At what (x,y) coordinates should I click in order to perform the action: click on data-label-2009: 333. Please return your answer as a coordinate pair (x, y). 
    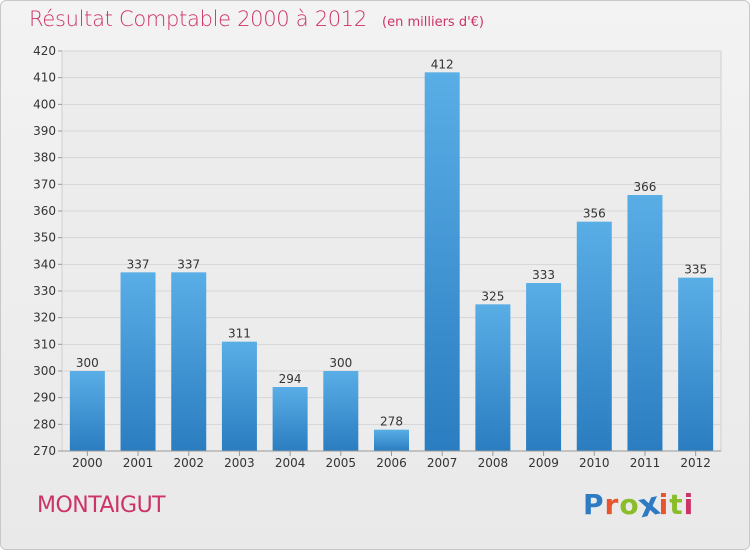
    Looking at the image, I should click on (543, 275).